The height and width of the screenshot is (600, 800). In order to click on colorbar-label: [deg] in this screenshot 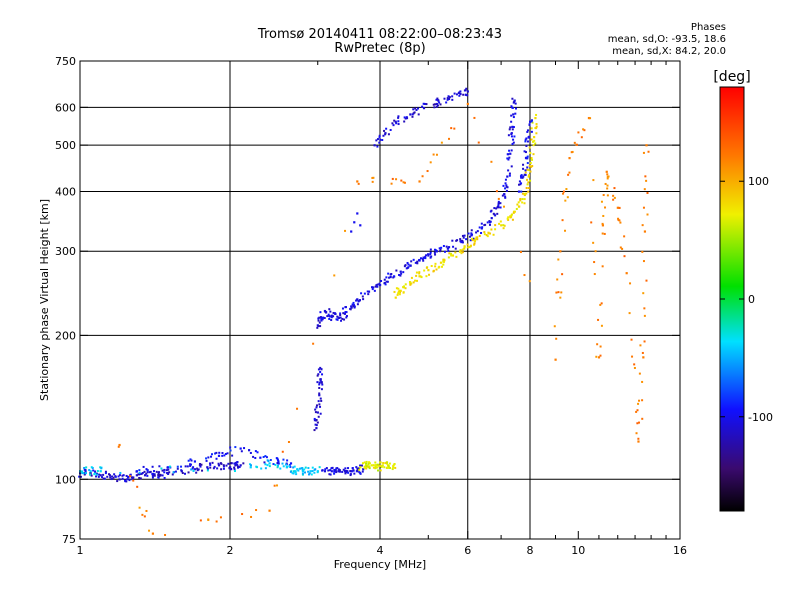, I will do `click(731, 77)`.